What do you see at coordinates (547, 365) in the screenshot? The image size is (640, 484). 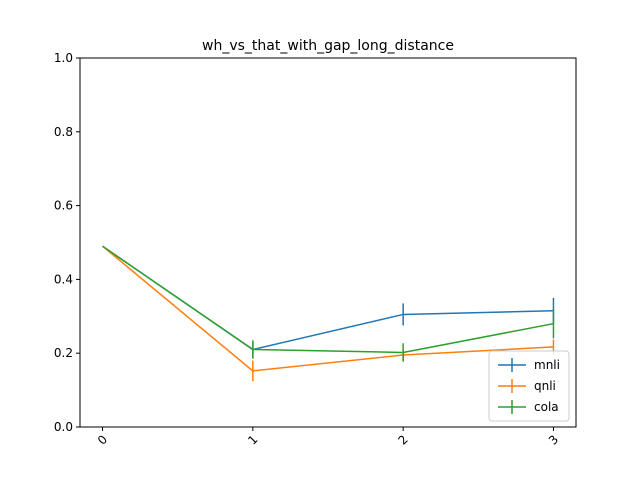 I see `legend-label-mnli: mnli` at bounding box center [547, 365].